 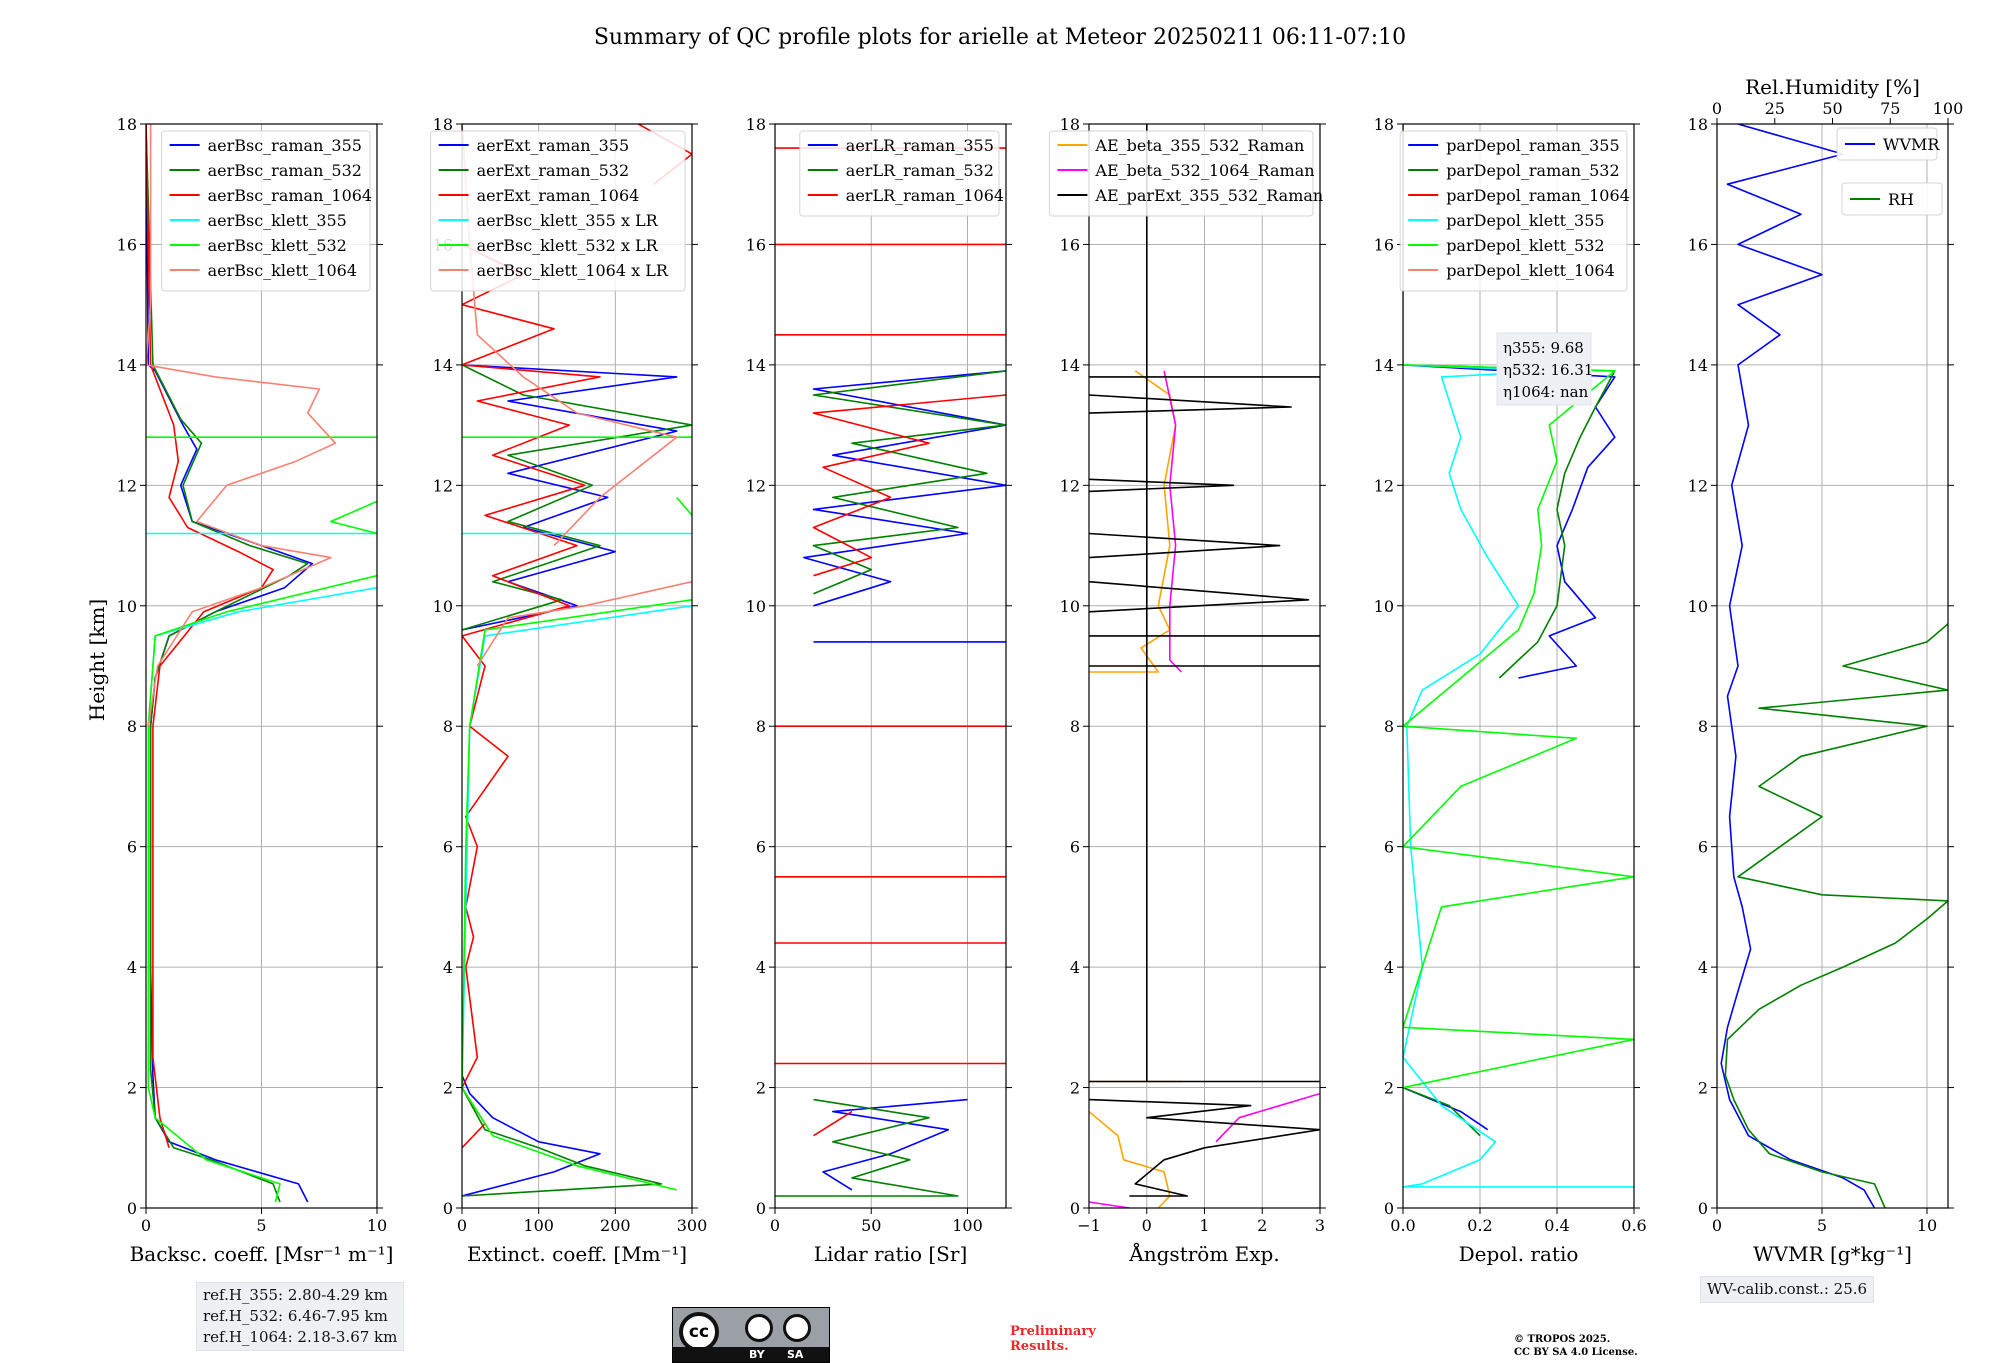 What do you see at coordinates (699, 1332) in the screenshot?
I see `cc-icon: cc` at bounding box center [699, 1332].